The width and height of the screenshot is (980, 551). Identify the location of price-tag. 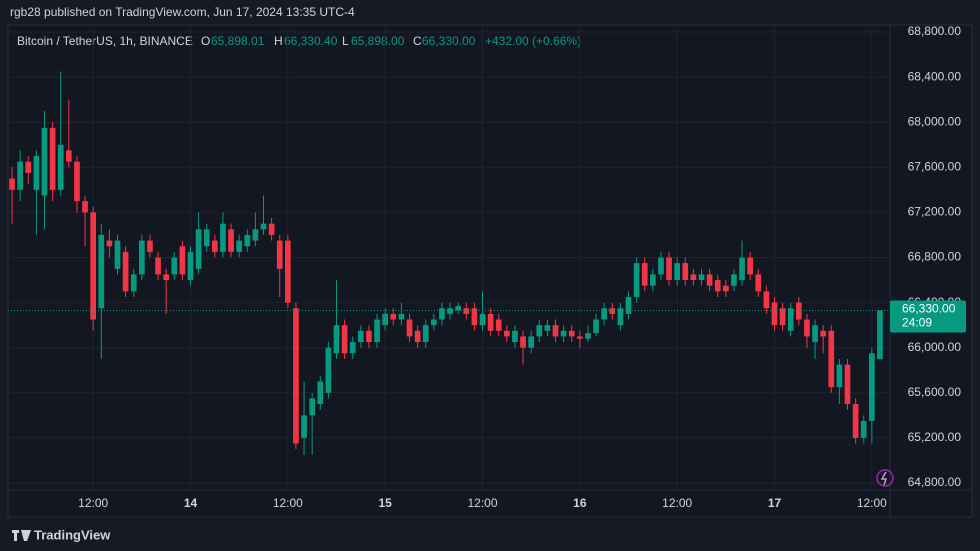
(928, 316).